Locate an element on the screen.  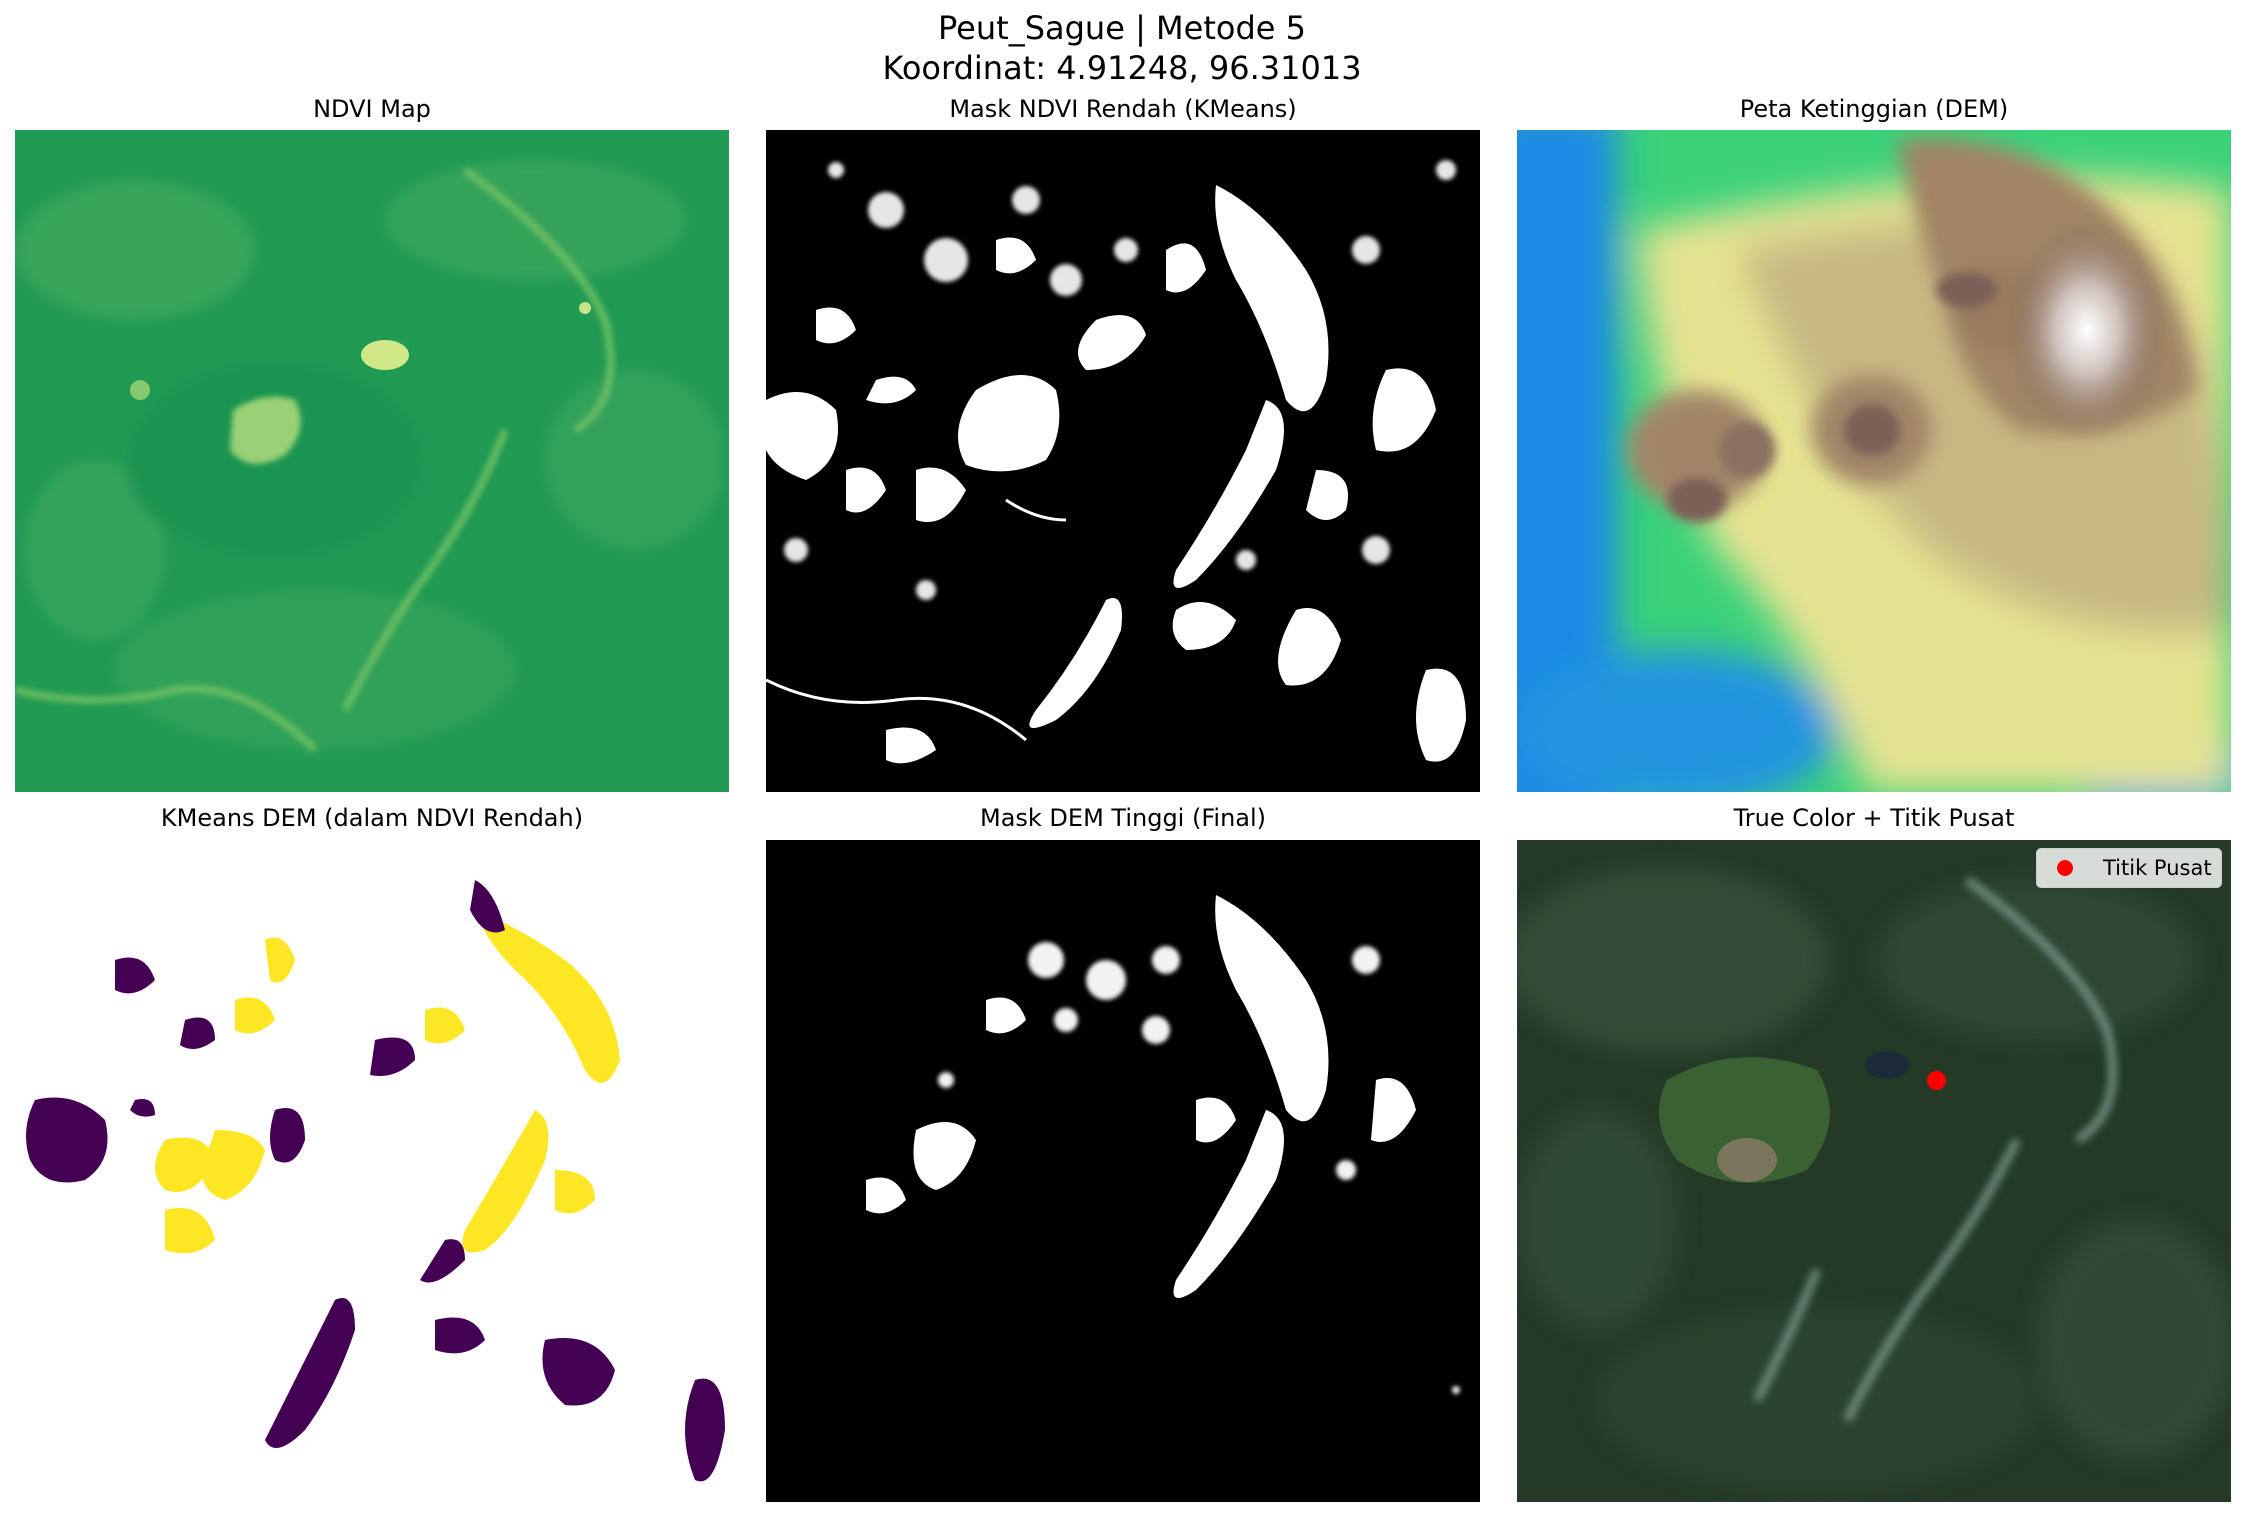
panel-title-true-color: True Color + Titik Pusat is located at coordinates (1874, 818).